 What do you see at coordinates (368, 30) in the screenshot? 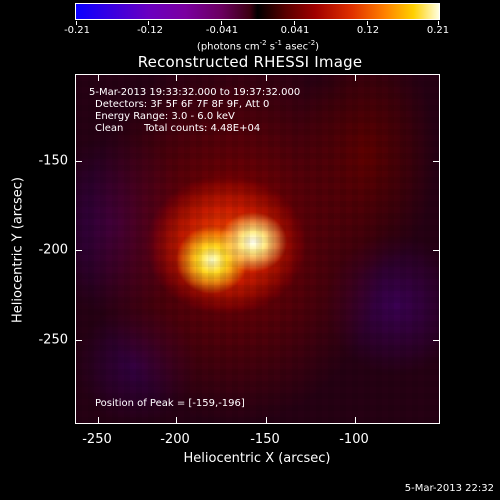
I see `colorbar-tick-label: 0.12` at bounding box center [368, 30].